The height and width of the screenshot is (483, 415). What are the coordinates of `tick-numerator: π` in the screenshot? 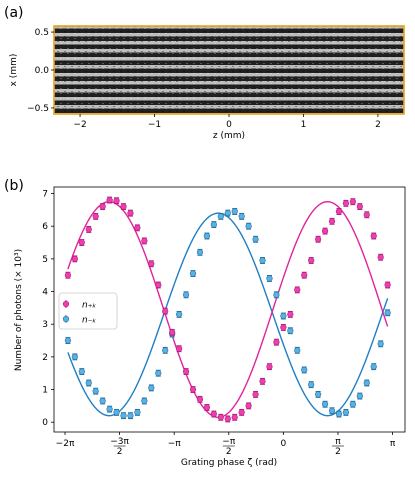 It's located at (338, 442).